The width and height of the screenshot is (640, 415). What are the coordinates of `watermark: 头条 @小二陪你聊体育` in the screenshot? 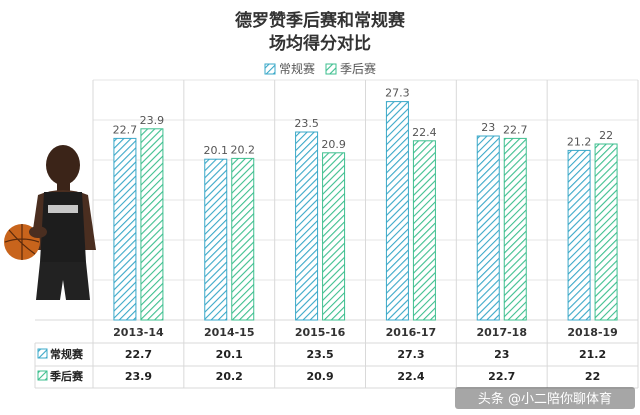 It's located at (545, 398).